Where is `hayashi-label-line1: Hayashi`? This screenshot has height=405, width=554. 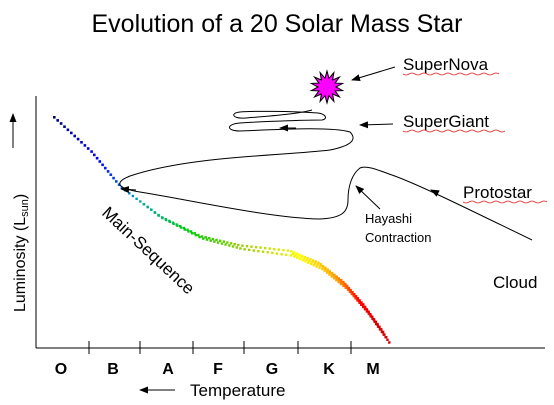
hayashi-label-line1: Hayashi is located at coordinates (388, 218).